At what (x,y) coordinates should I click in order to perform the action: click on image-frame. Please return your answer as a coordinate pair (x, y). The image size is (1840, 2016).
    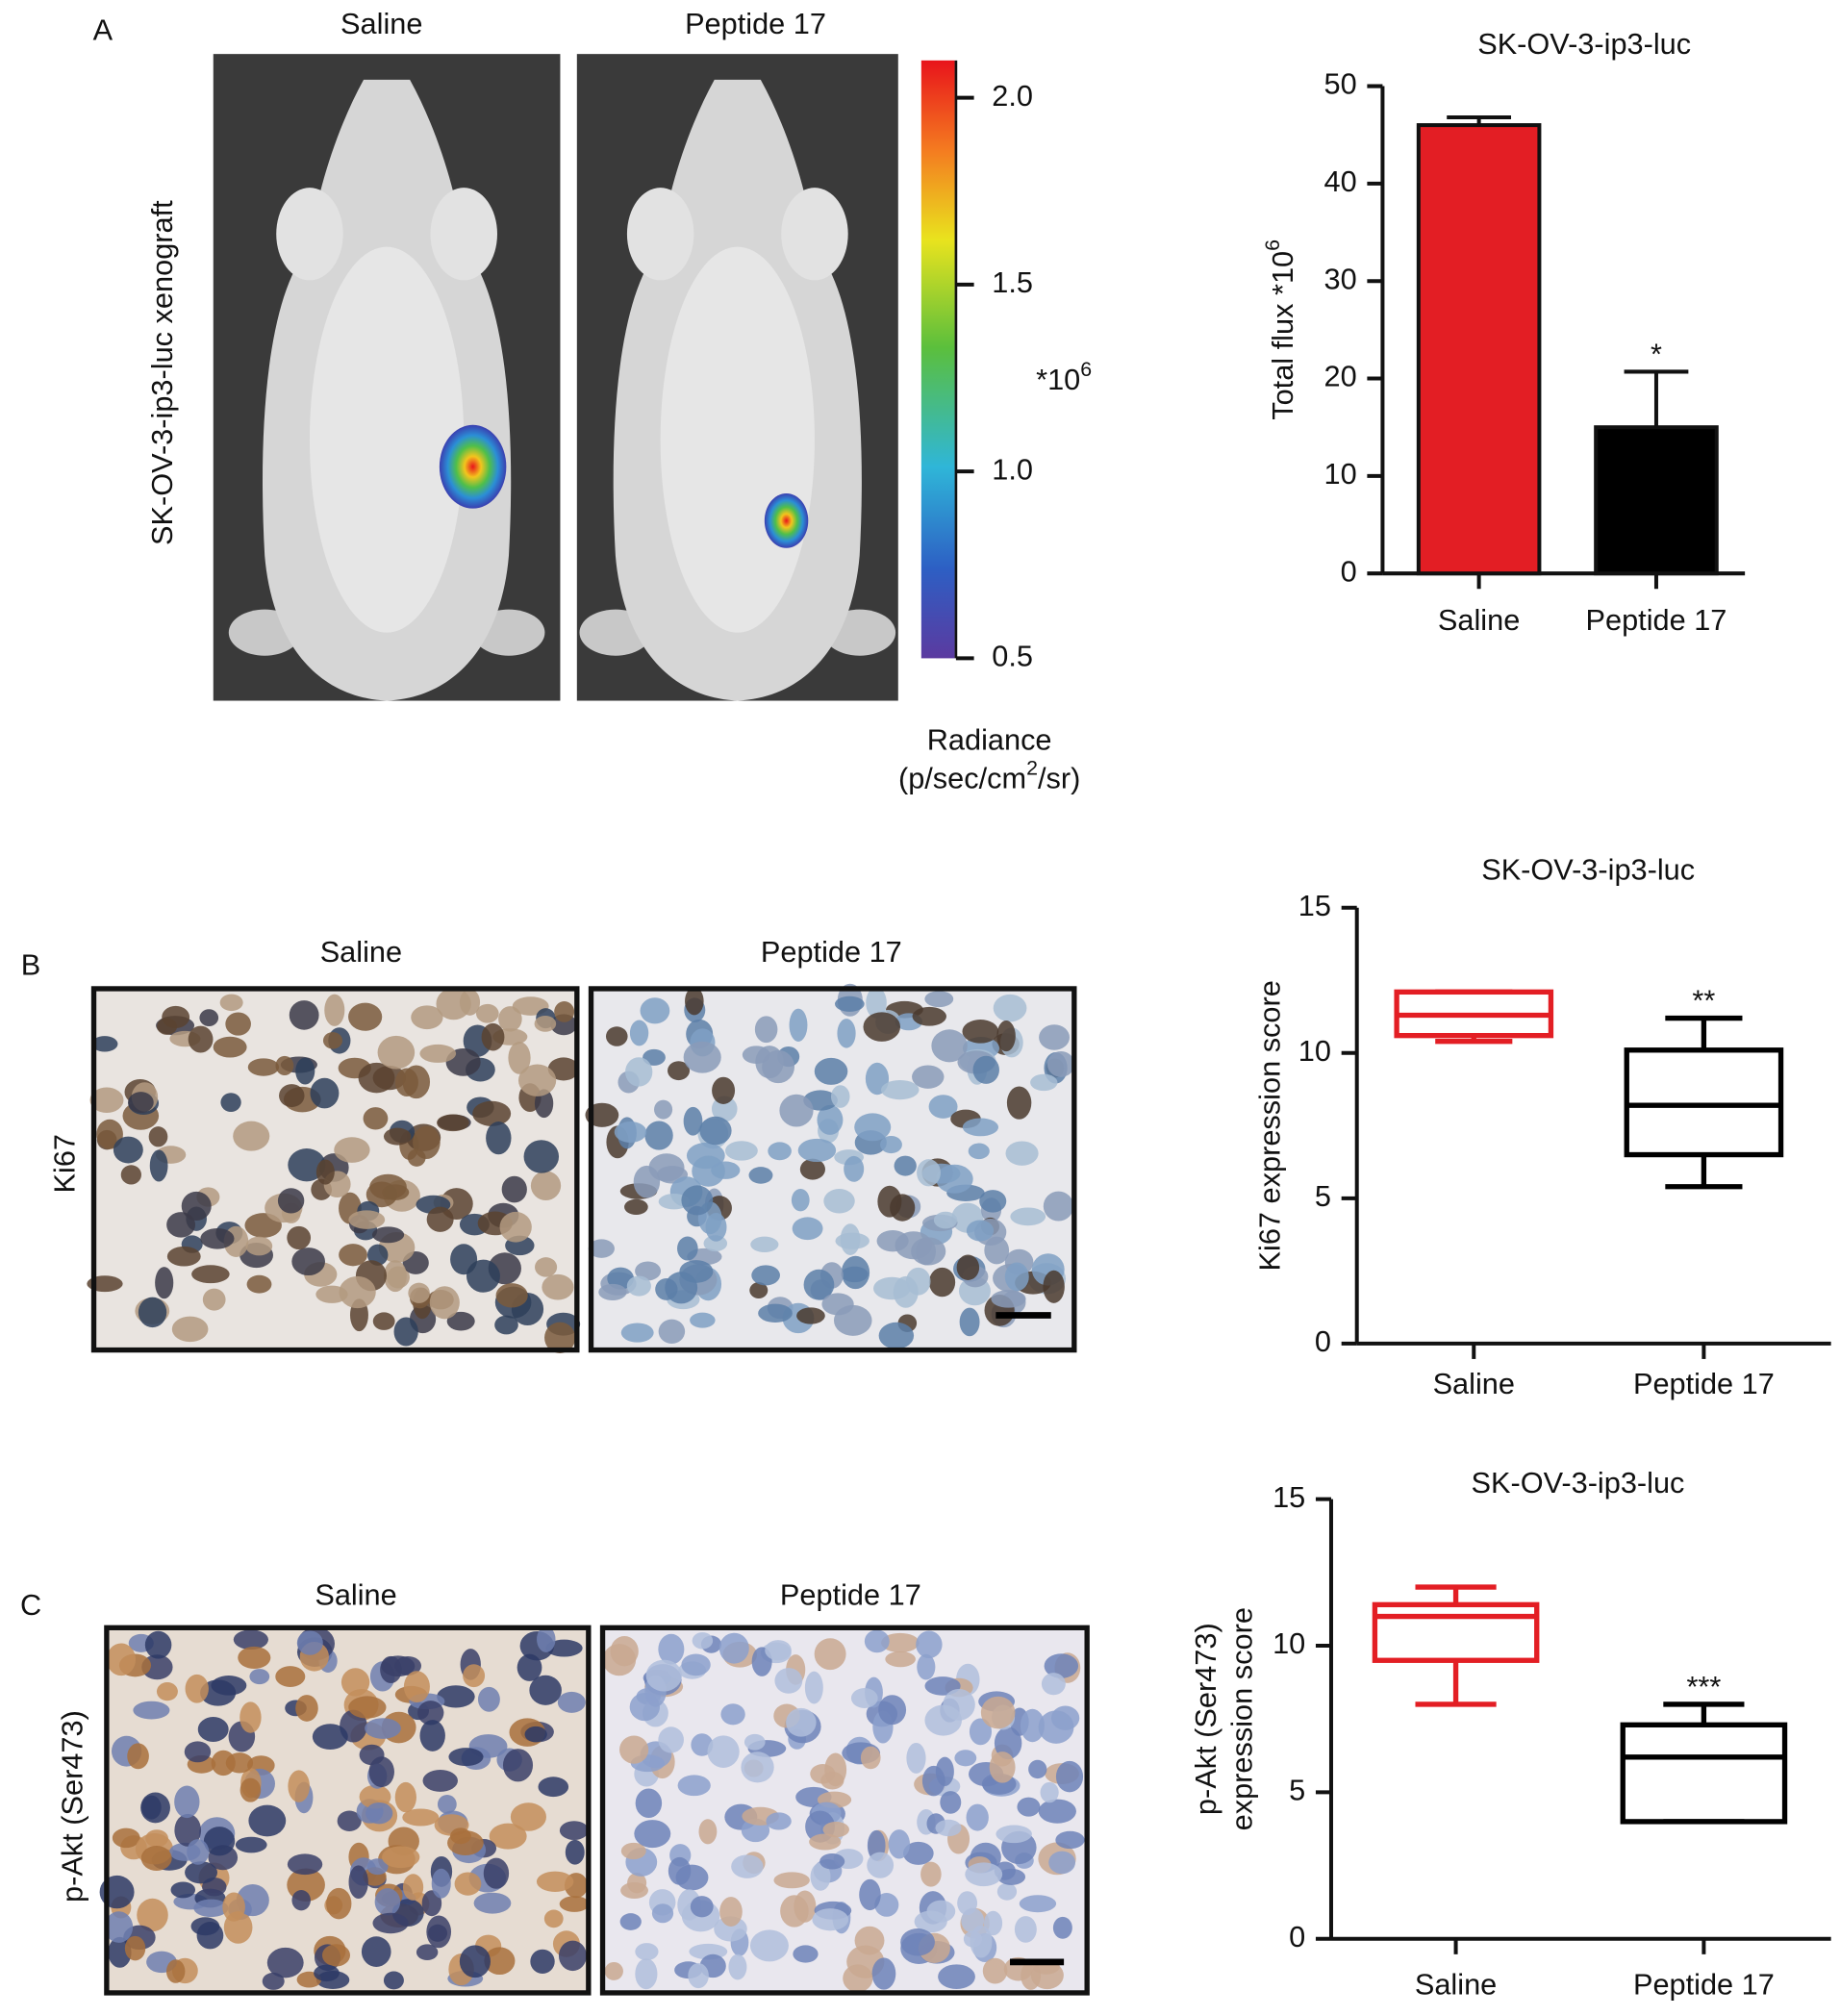
    Looking at the image, I should click on (335, 1170).